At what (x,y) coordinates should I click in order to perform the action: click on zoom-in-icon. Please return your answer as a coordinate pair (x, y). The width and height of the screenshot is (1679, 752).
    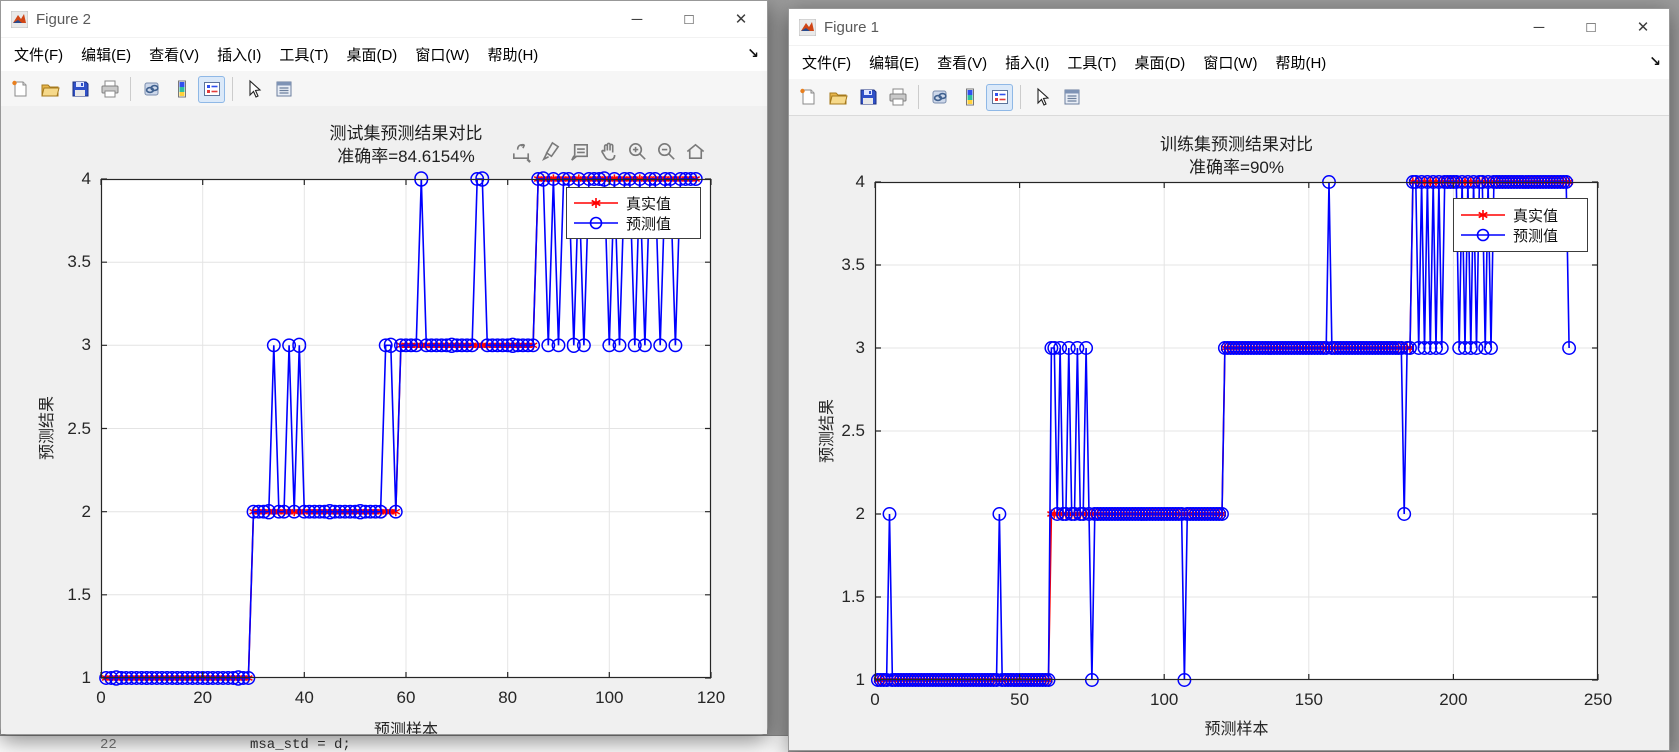
    Looking at the image, I should click on (637, 151).